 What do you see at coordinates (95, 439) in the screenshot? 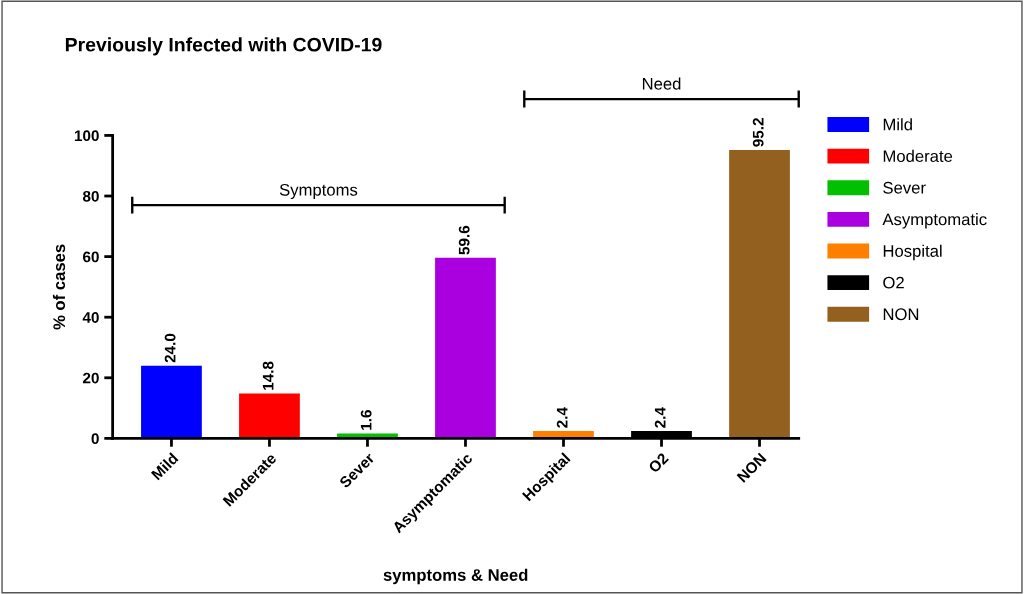
I see `y-tick-label: 0` at bounding box center [95, 439].